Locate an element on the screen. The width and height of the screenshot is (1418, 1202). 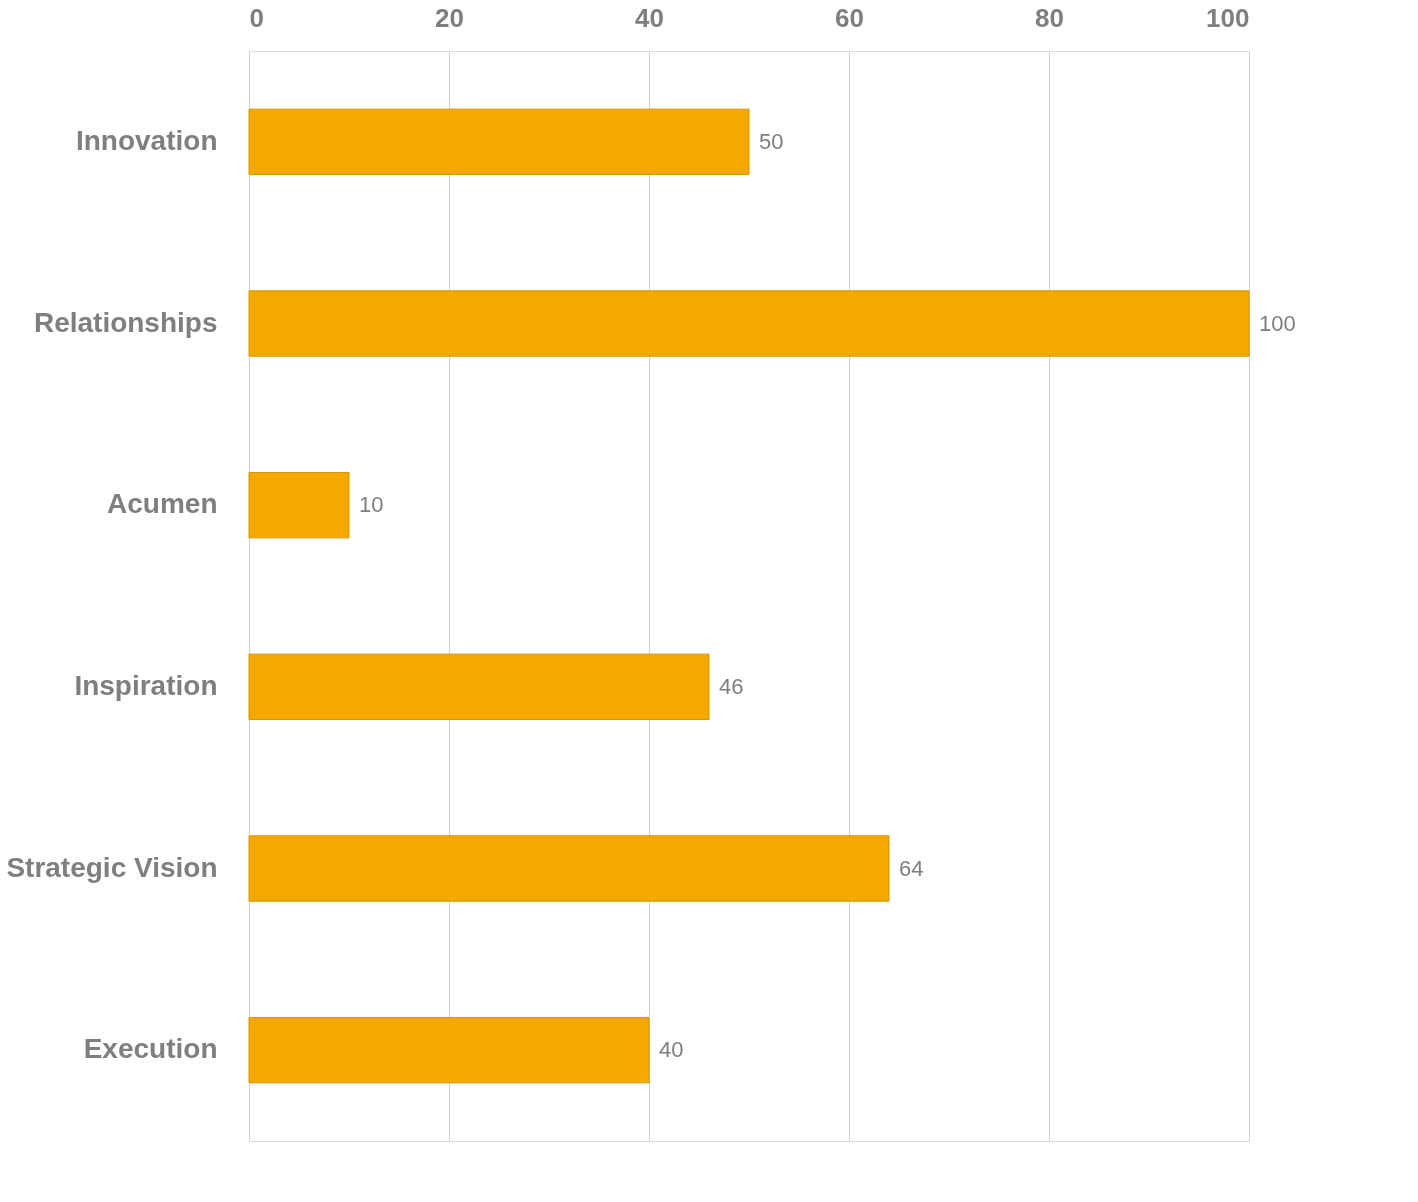
data-label: 40 is located at coordinates (671, 1050).